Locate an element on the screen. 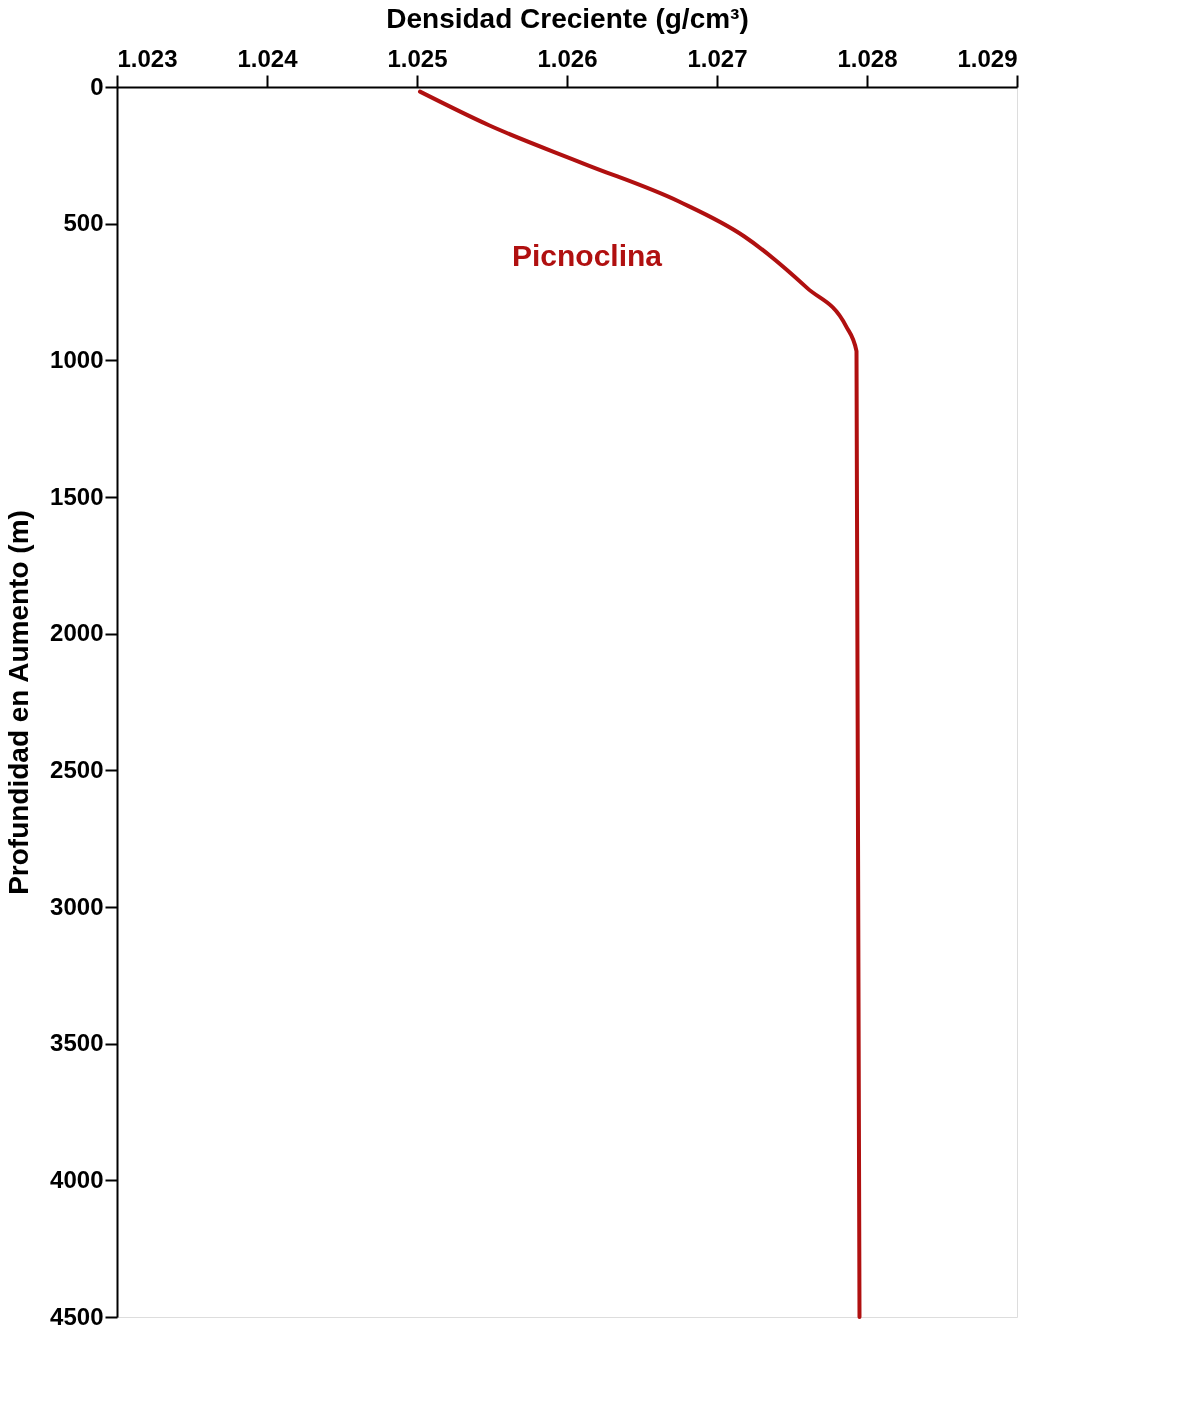  annotation: Picnoclina is located at coordinates (587, 255).